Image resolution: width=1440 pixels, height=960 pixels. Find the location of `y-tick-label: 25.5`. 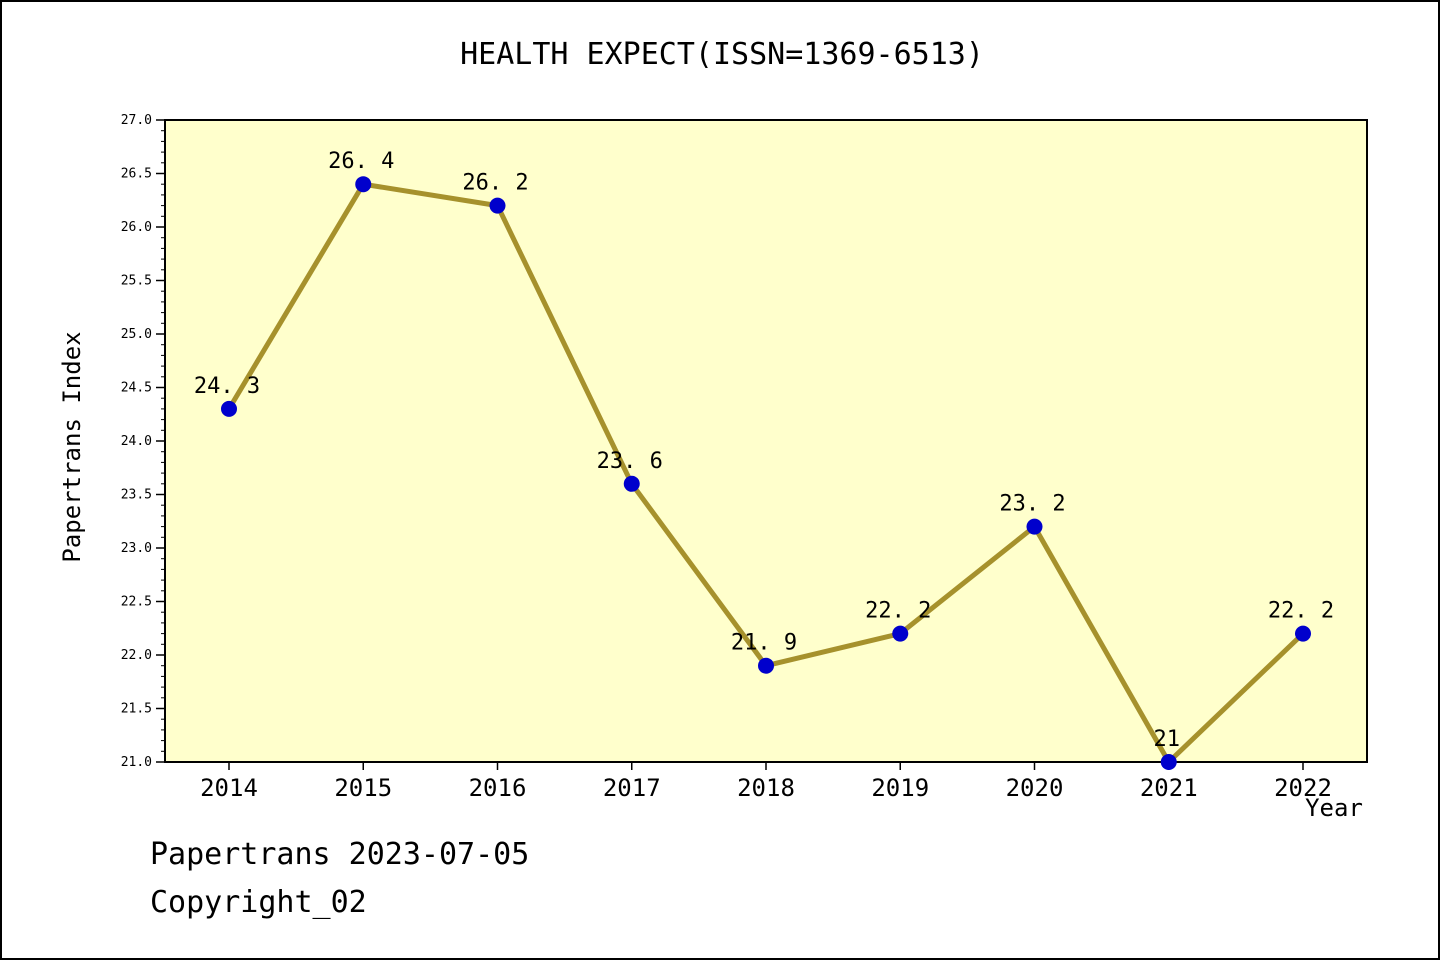

y-tick-label: 25.5 is located at coordinates (136, 281).